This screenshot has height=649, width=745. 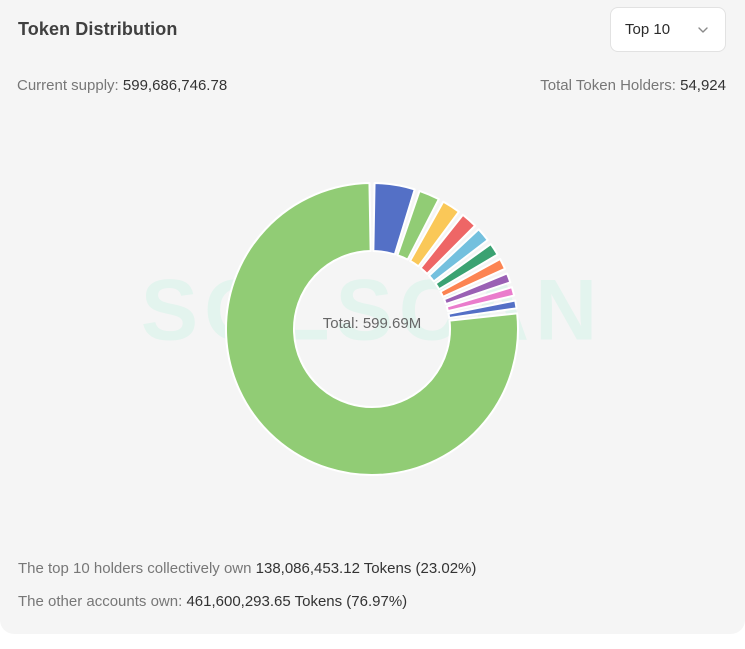 What do you see at coordinates (648, 29) in the screenshot?
I see `select-value: Top 10` at bounding box center [648, 29].